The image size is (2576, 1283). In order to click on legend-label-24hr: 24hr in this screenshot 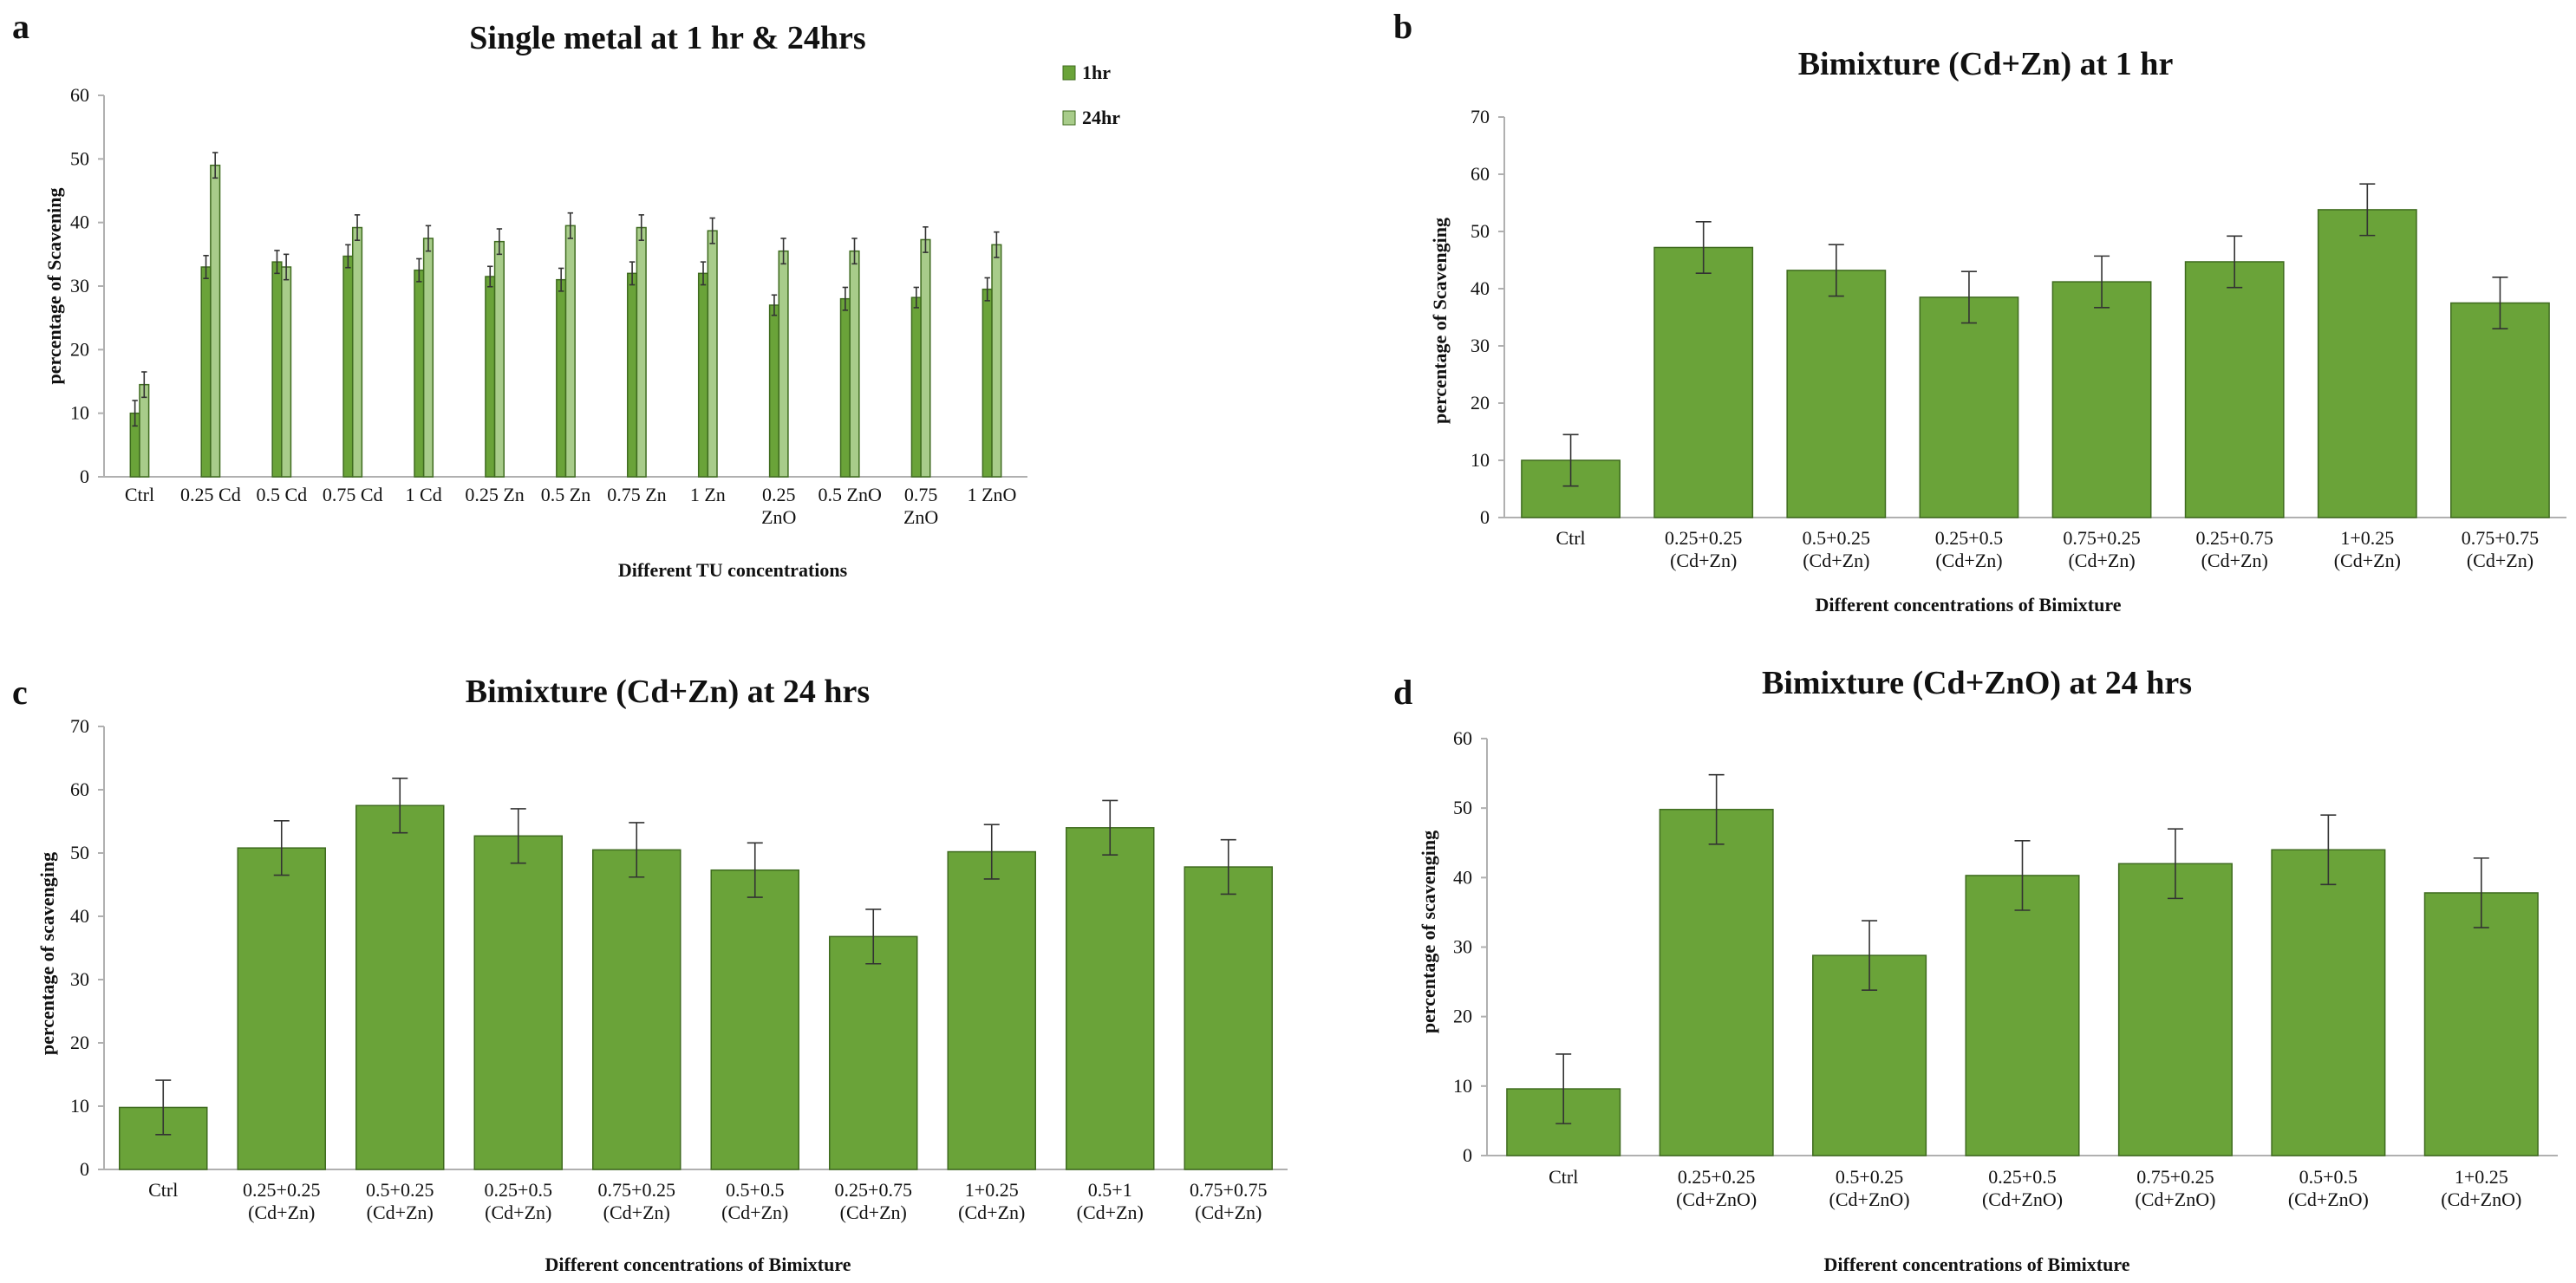, I will do `click(1101, 117)`.